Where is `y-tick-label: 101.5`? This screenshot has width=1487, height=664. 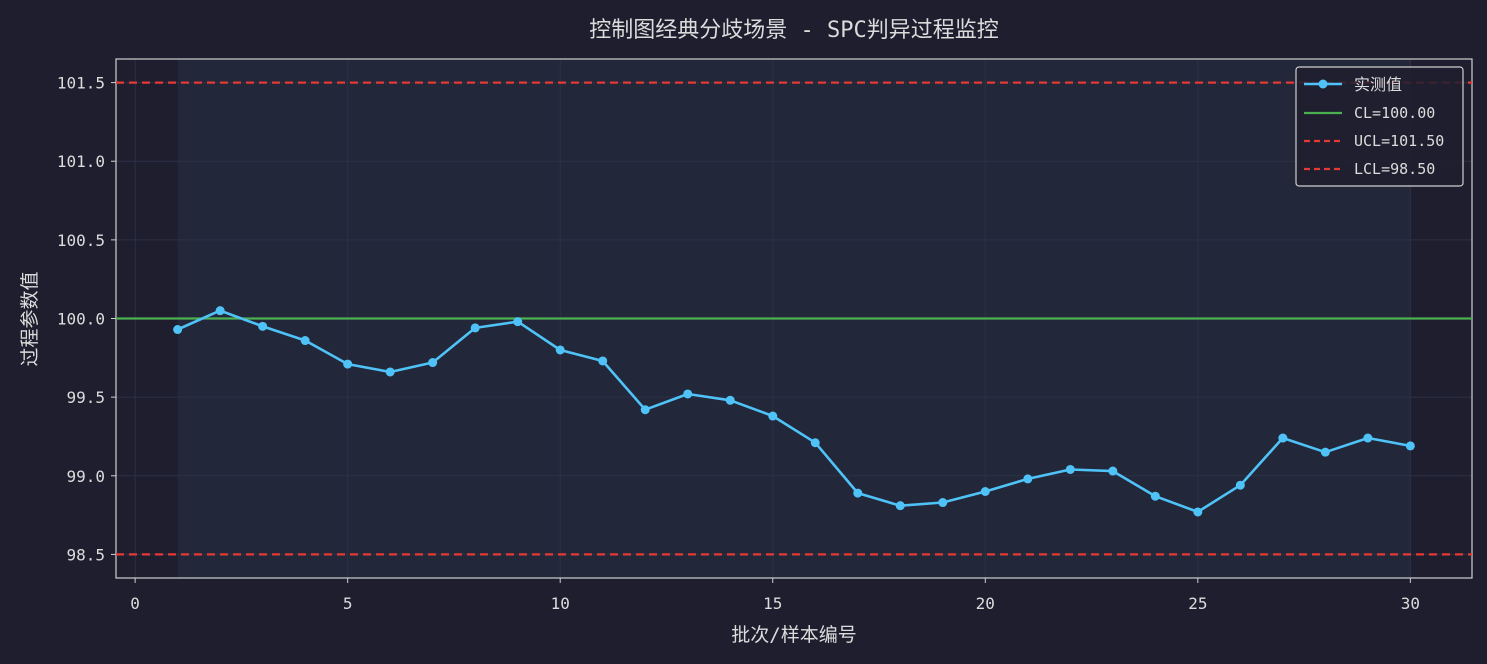
y-tick-label: 101.5 is located at coordinates (81, 83).